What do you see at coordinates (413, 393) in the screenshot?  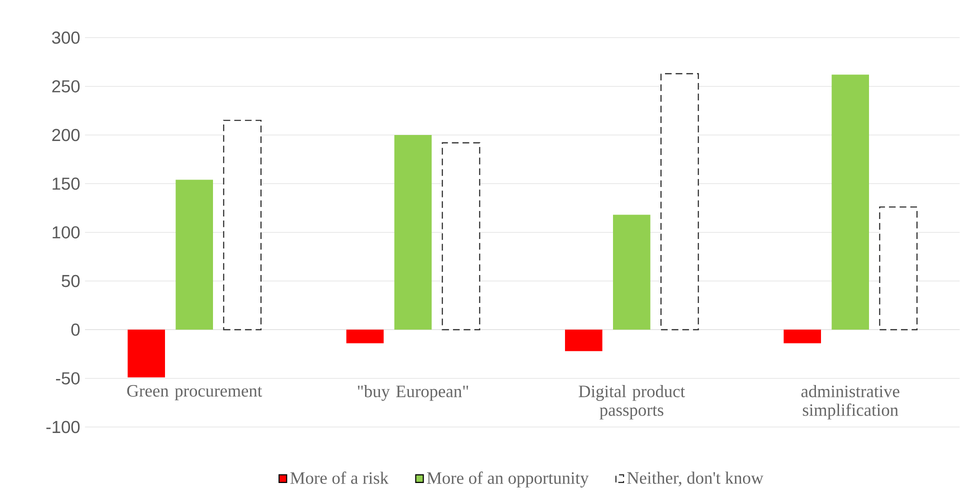 I see `x-tick-label: "buy European"` at bounding box center [413, 393].